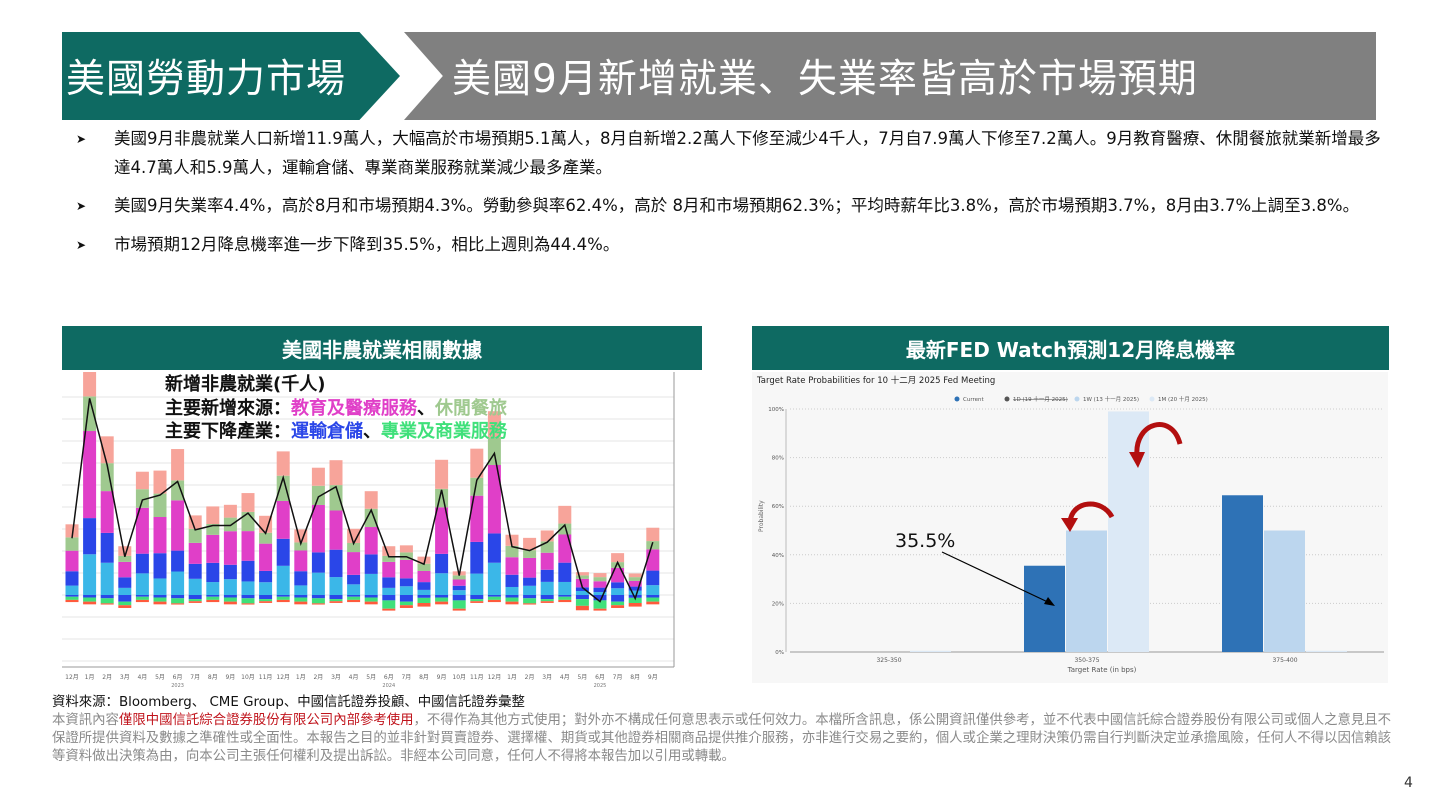  What do you see at coordinates (925, 541) in the screenshot?
I see `rate-cut-probability-label: 35.5%` at bounding box center [925, 541].